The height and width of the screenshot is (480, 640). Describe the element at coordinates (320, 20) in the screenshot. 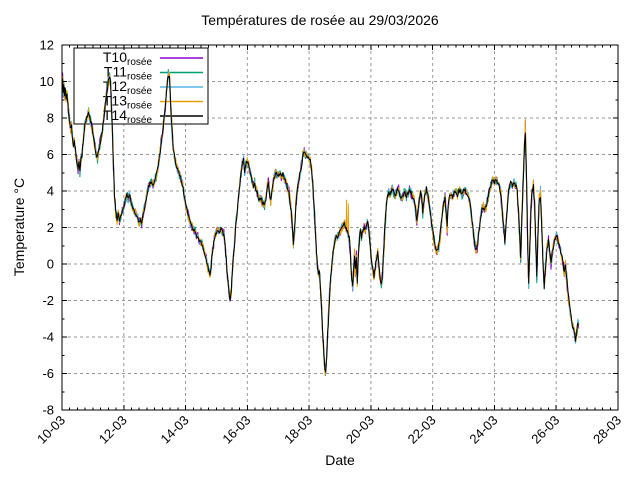

I see `chart-title: Températures de rosée au 29/03/2026` at that location.